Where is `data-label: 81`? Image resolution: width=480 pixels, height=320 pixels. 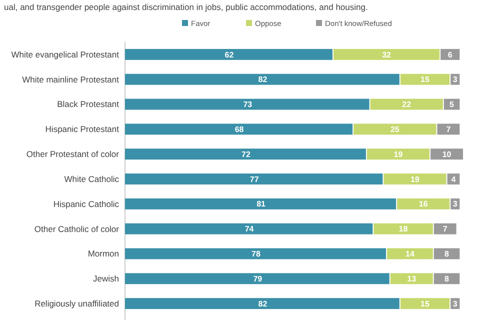 data-label: 81 is located at coordinates (261, 204).